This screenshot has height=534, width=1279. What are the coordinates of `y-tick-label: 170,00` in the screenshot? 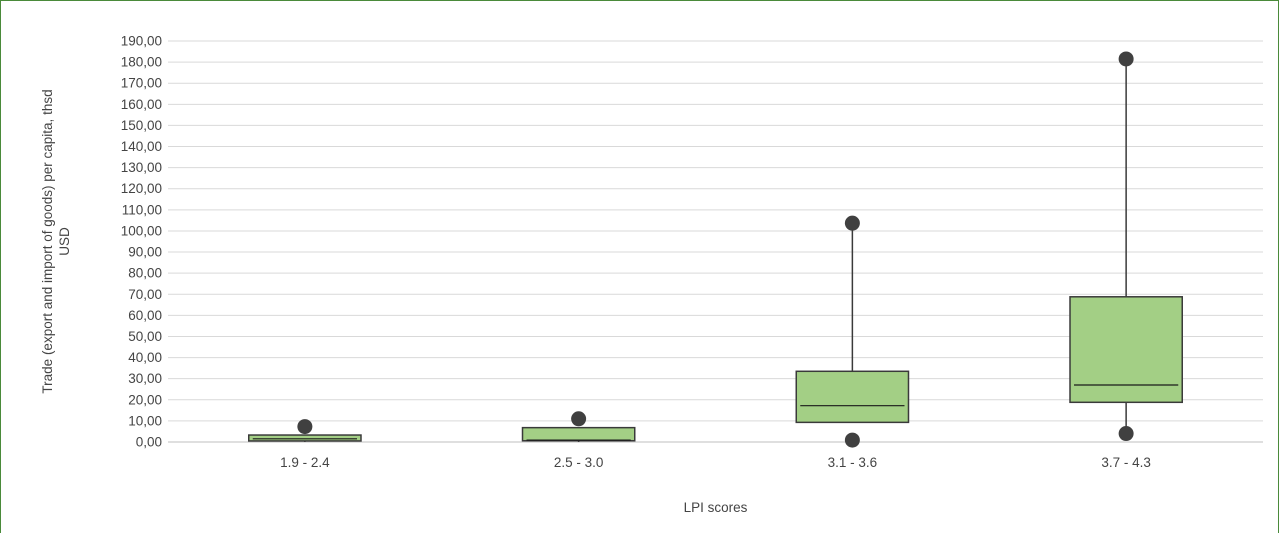 It's located at (141, 83).